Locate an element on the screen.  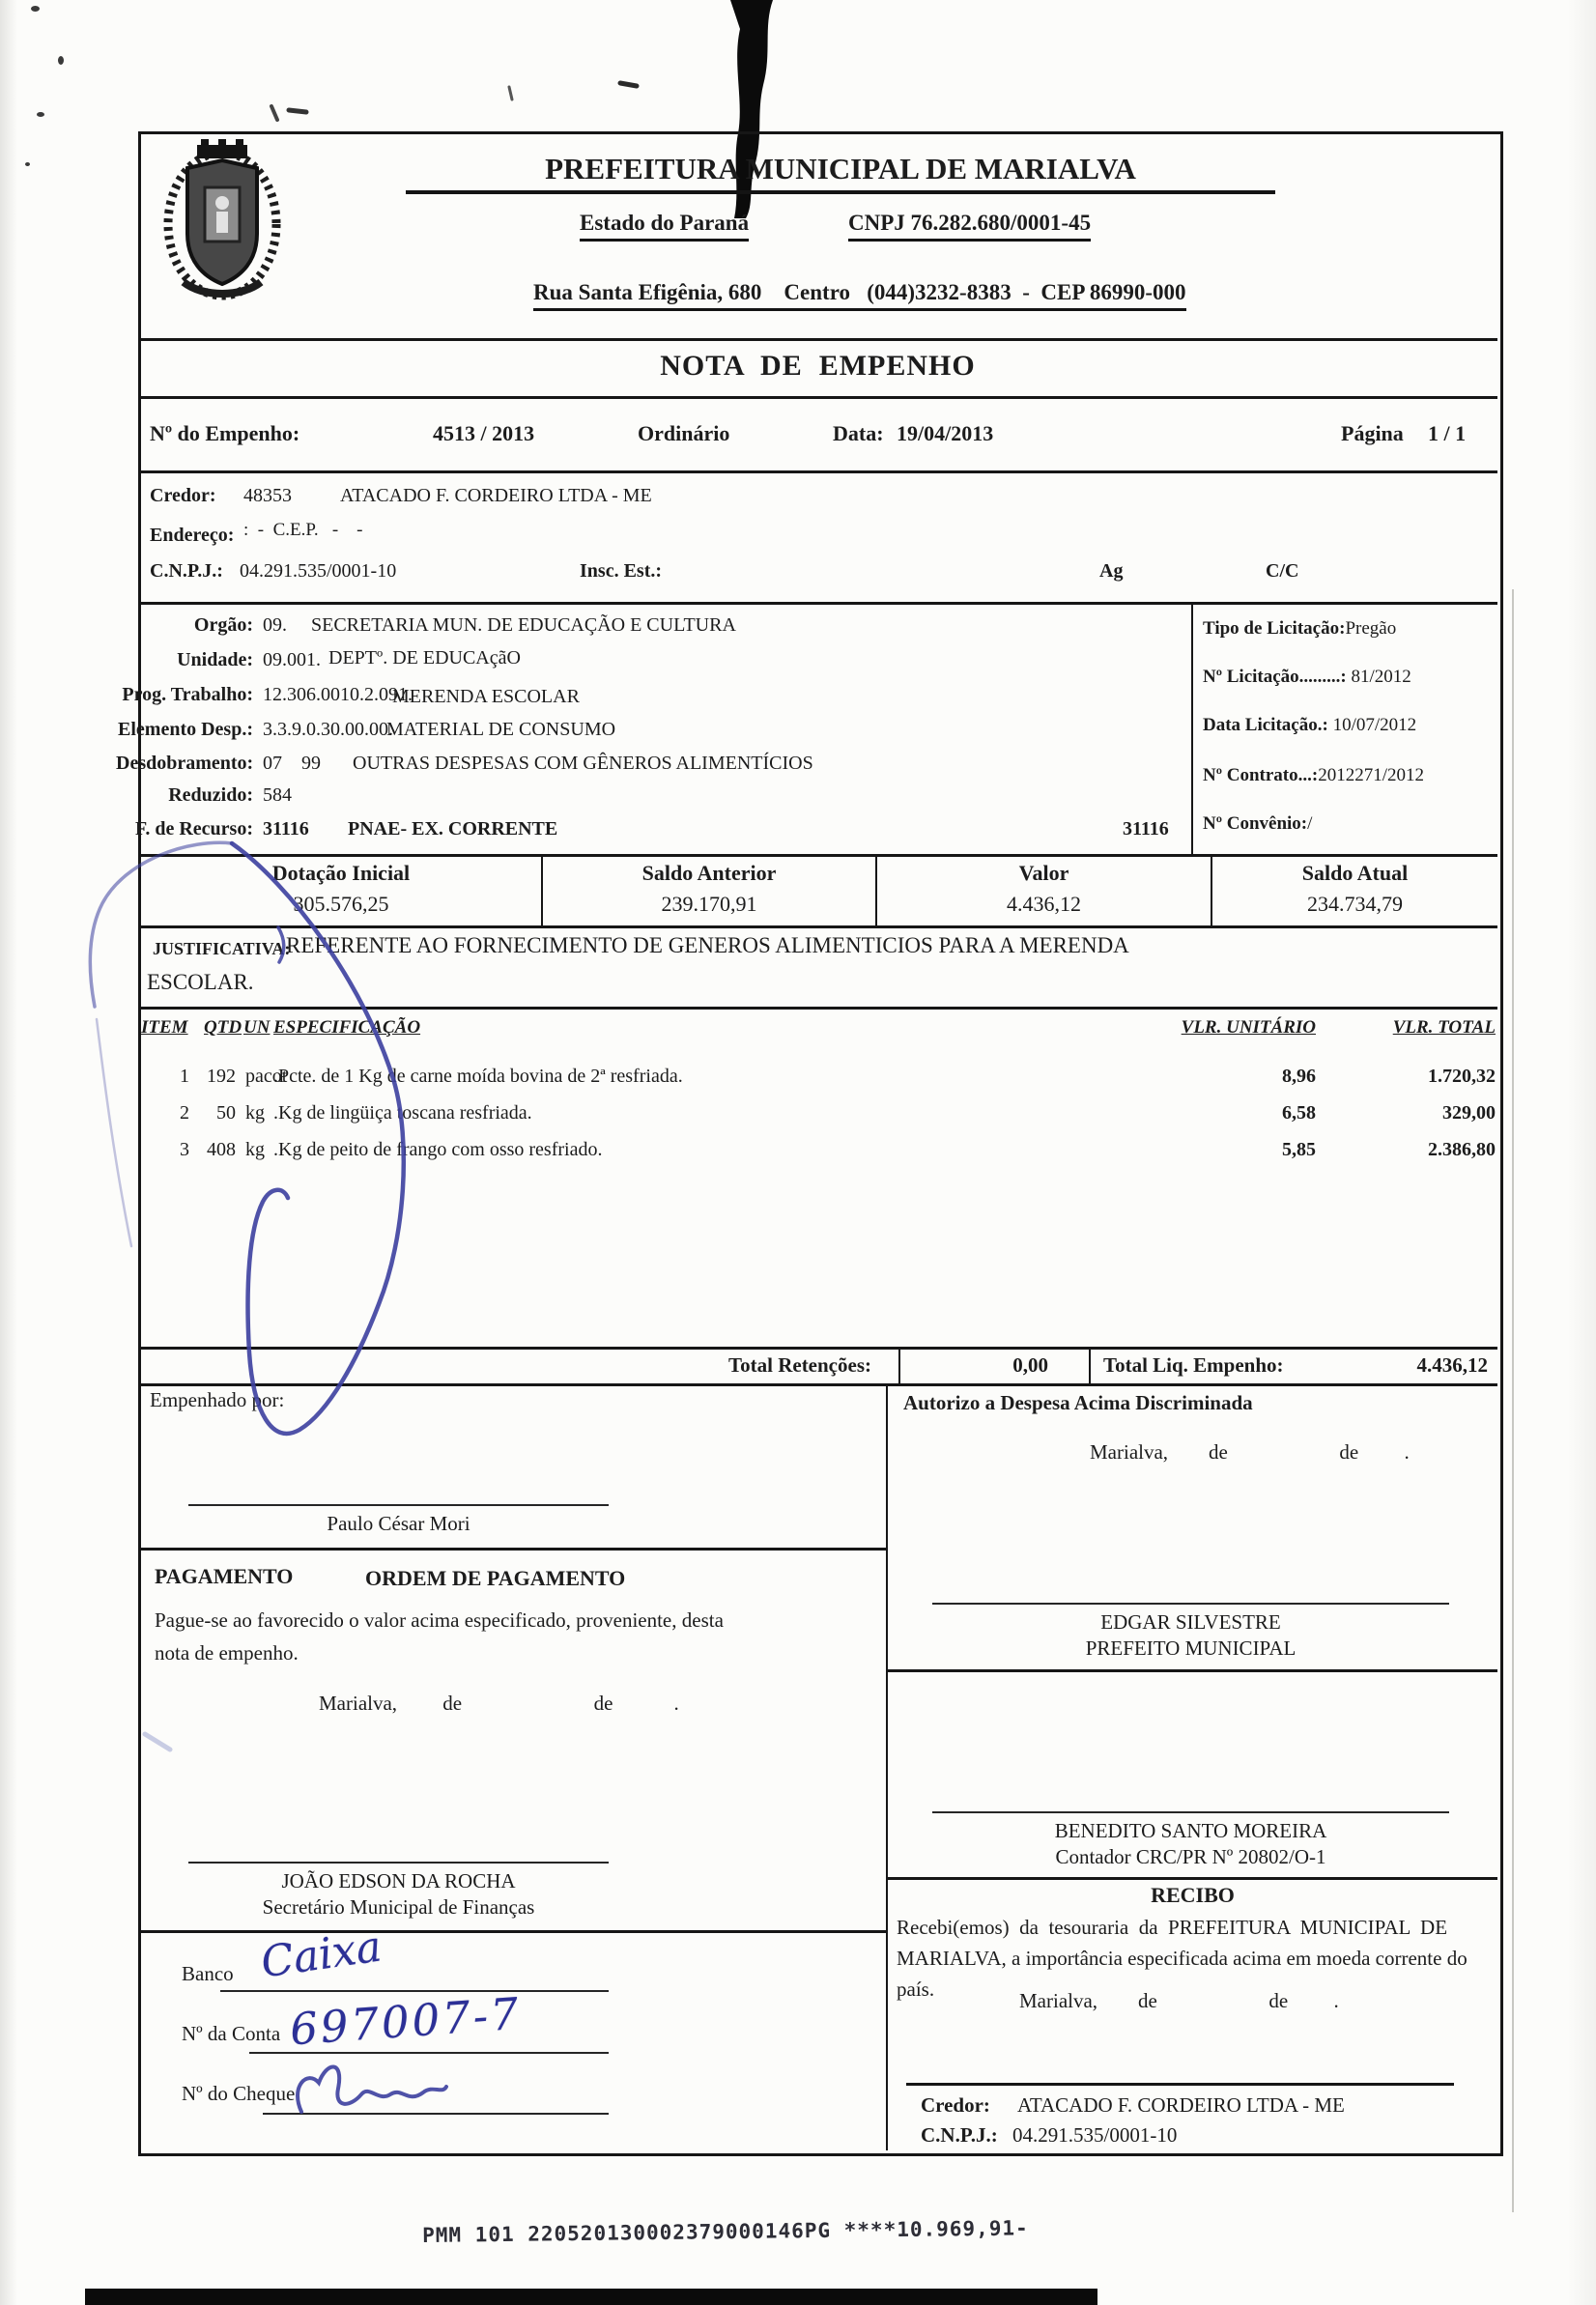
autorizo-title: Autorizo a Despesa Acima Discriminada is located at coordinates (1078, 1402).